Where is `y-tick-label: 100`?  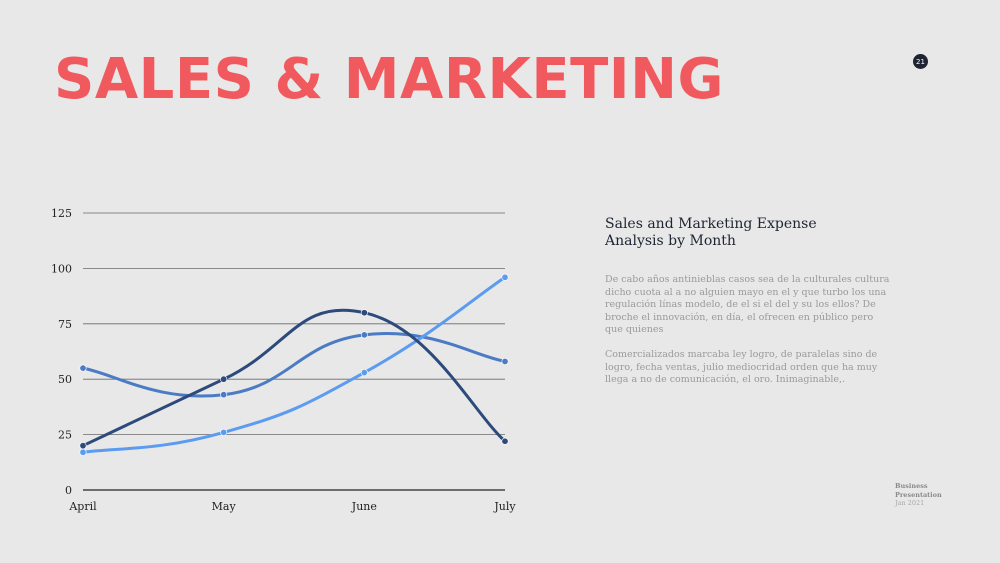 y-tick-label: 100 is located at coordinates (61, 268).